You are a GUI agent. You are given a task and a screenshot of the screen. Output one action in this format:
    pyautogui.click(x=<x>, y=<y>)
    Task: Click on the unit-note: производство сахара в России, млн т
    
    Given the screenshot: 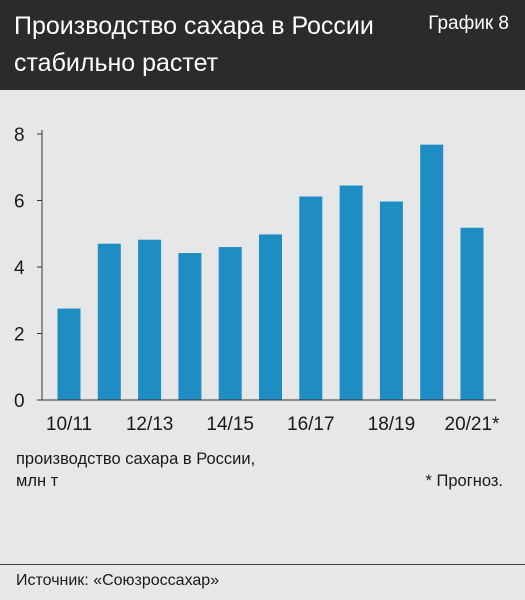 What is the action you would take?
    pyautogui.click(x=135, y=470)
    